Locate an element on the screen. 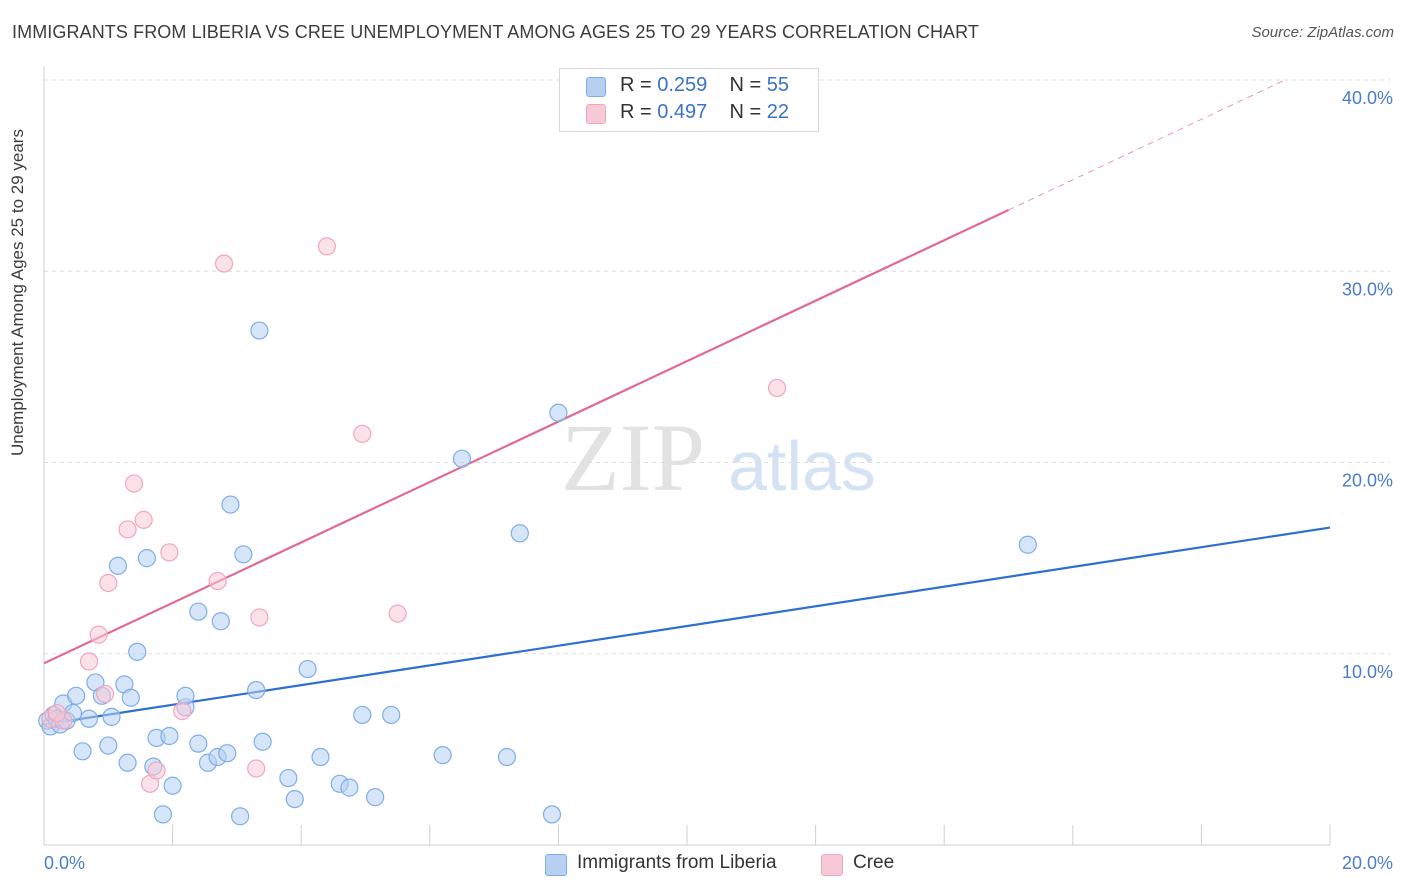 Image resolution: width=1406 pixels, height=892 pixels. legend-text-cree: R = 0.497 N = 22 is located at coordinates (704, 112).